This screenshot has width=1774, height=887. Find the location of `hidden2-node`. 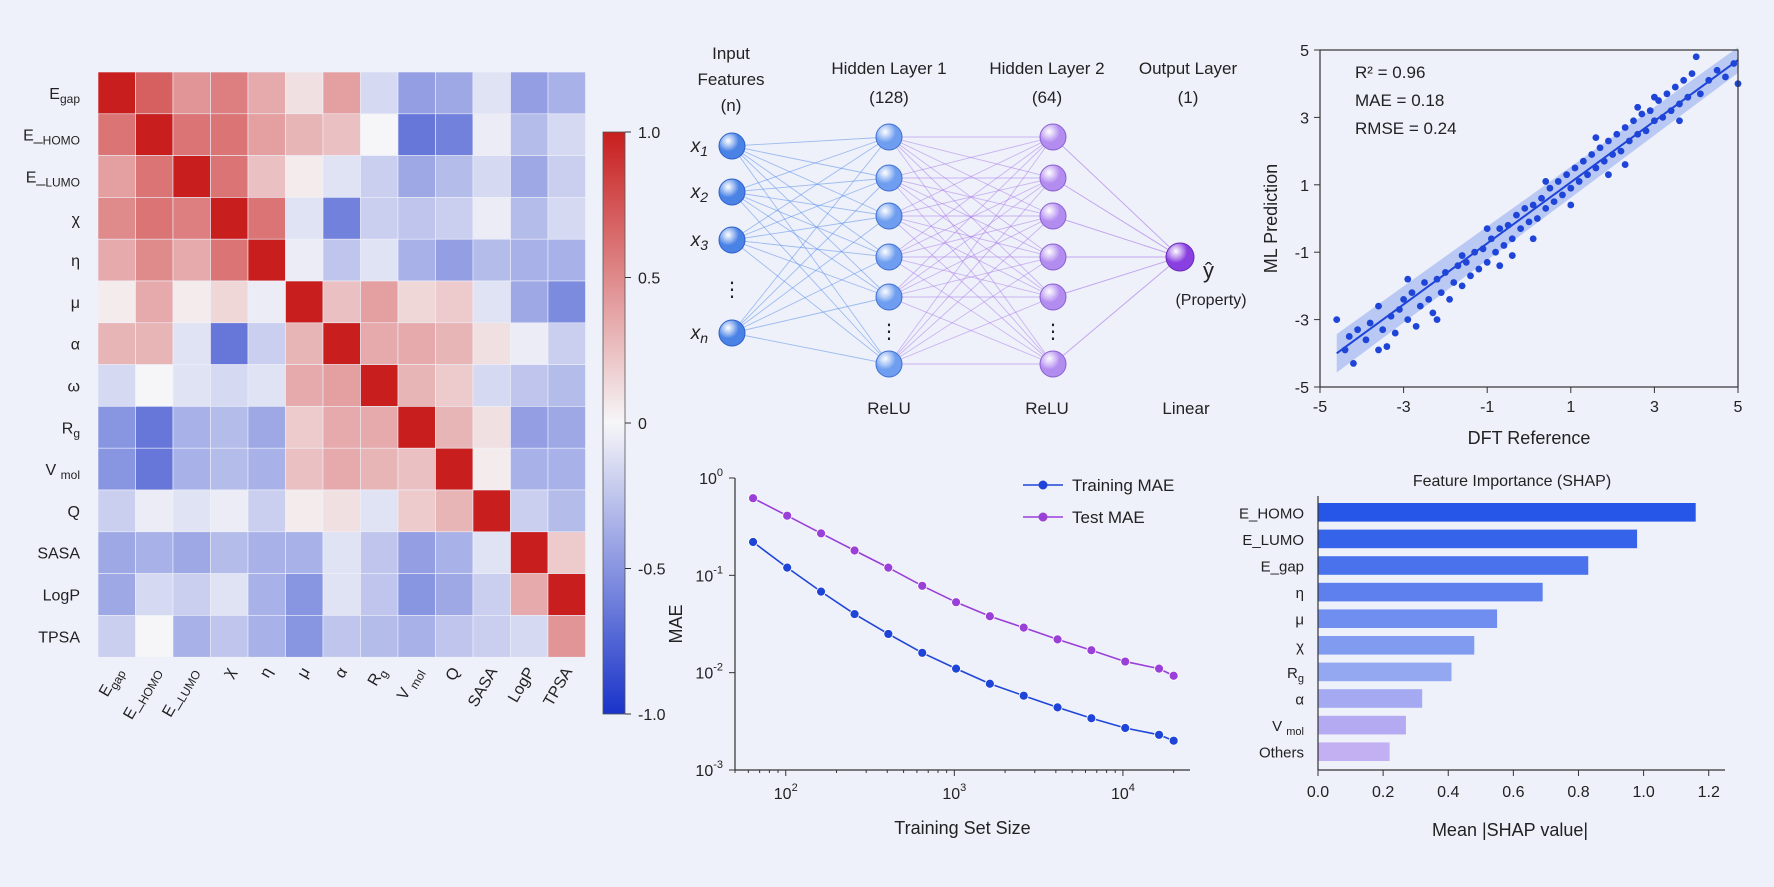

hidden2-node is located at coordinates (1053, 178).